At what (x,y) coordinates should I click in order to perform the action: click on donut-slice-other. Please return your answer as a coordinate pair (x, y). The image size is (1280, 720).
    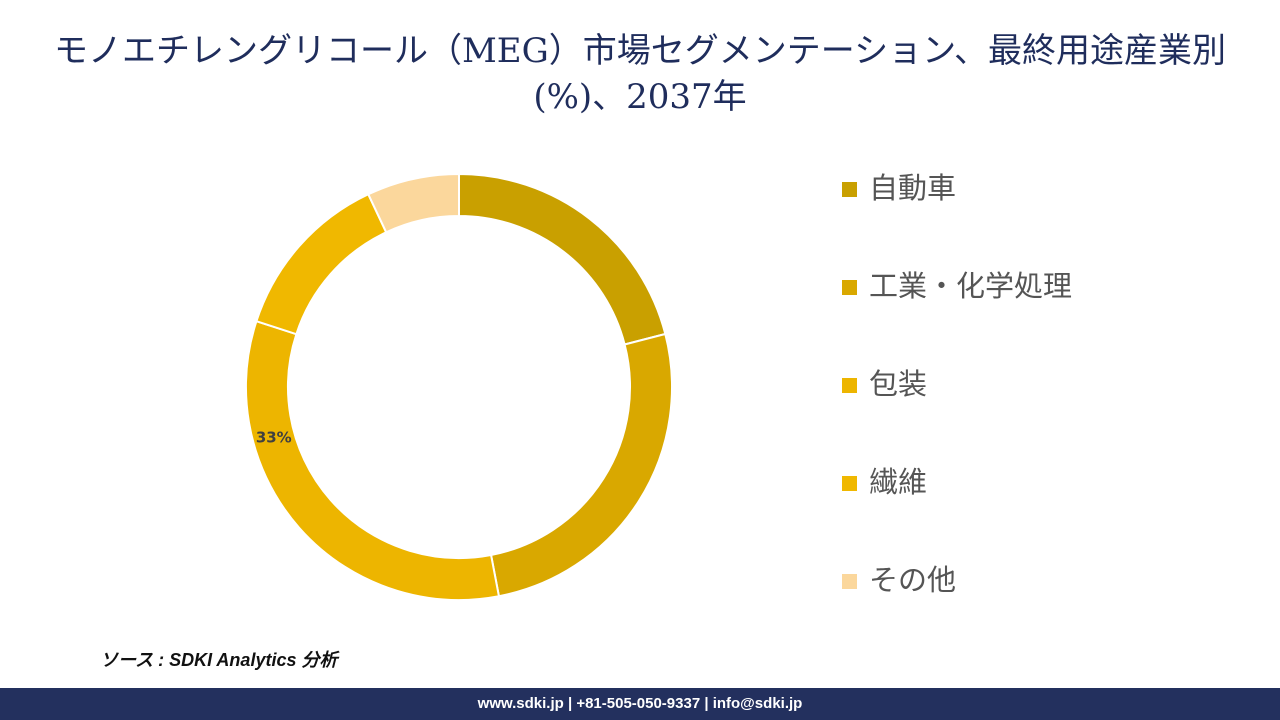
    Looking at the image, I should click on (413, 203).